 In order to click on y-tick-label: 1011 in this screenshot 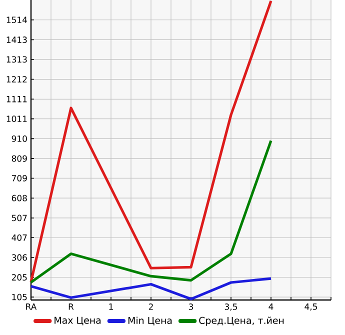, I will do `click(16, 119)`.